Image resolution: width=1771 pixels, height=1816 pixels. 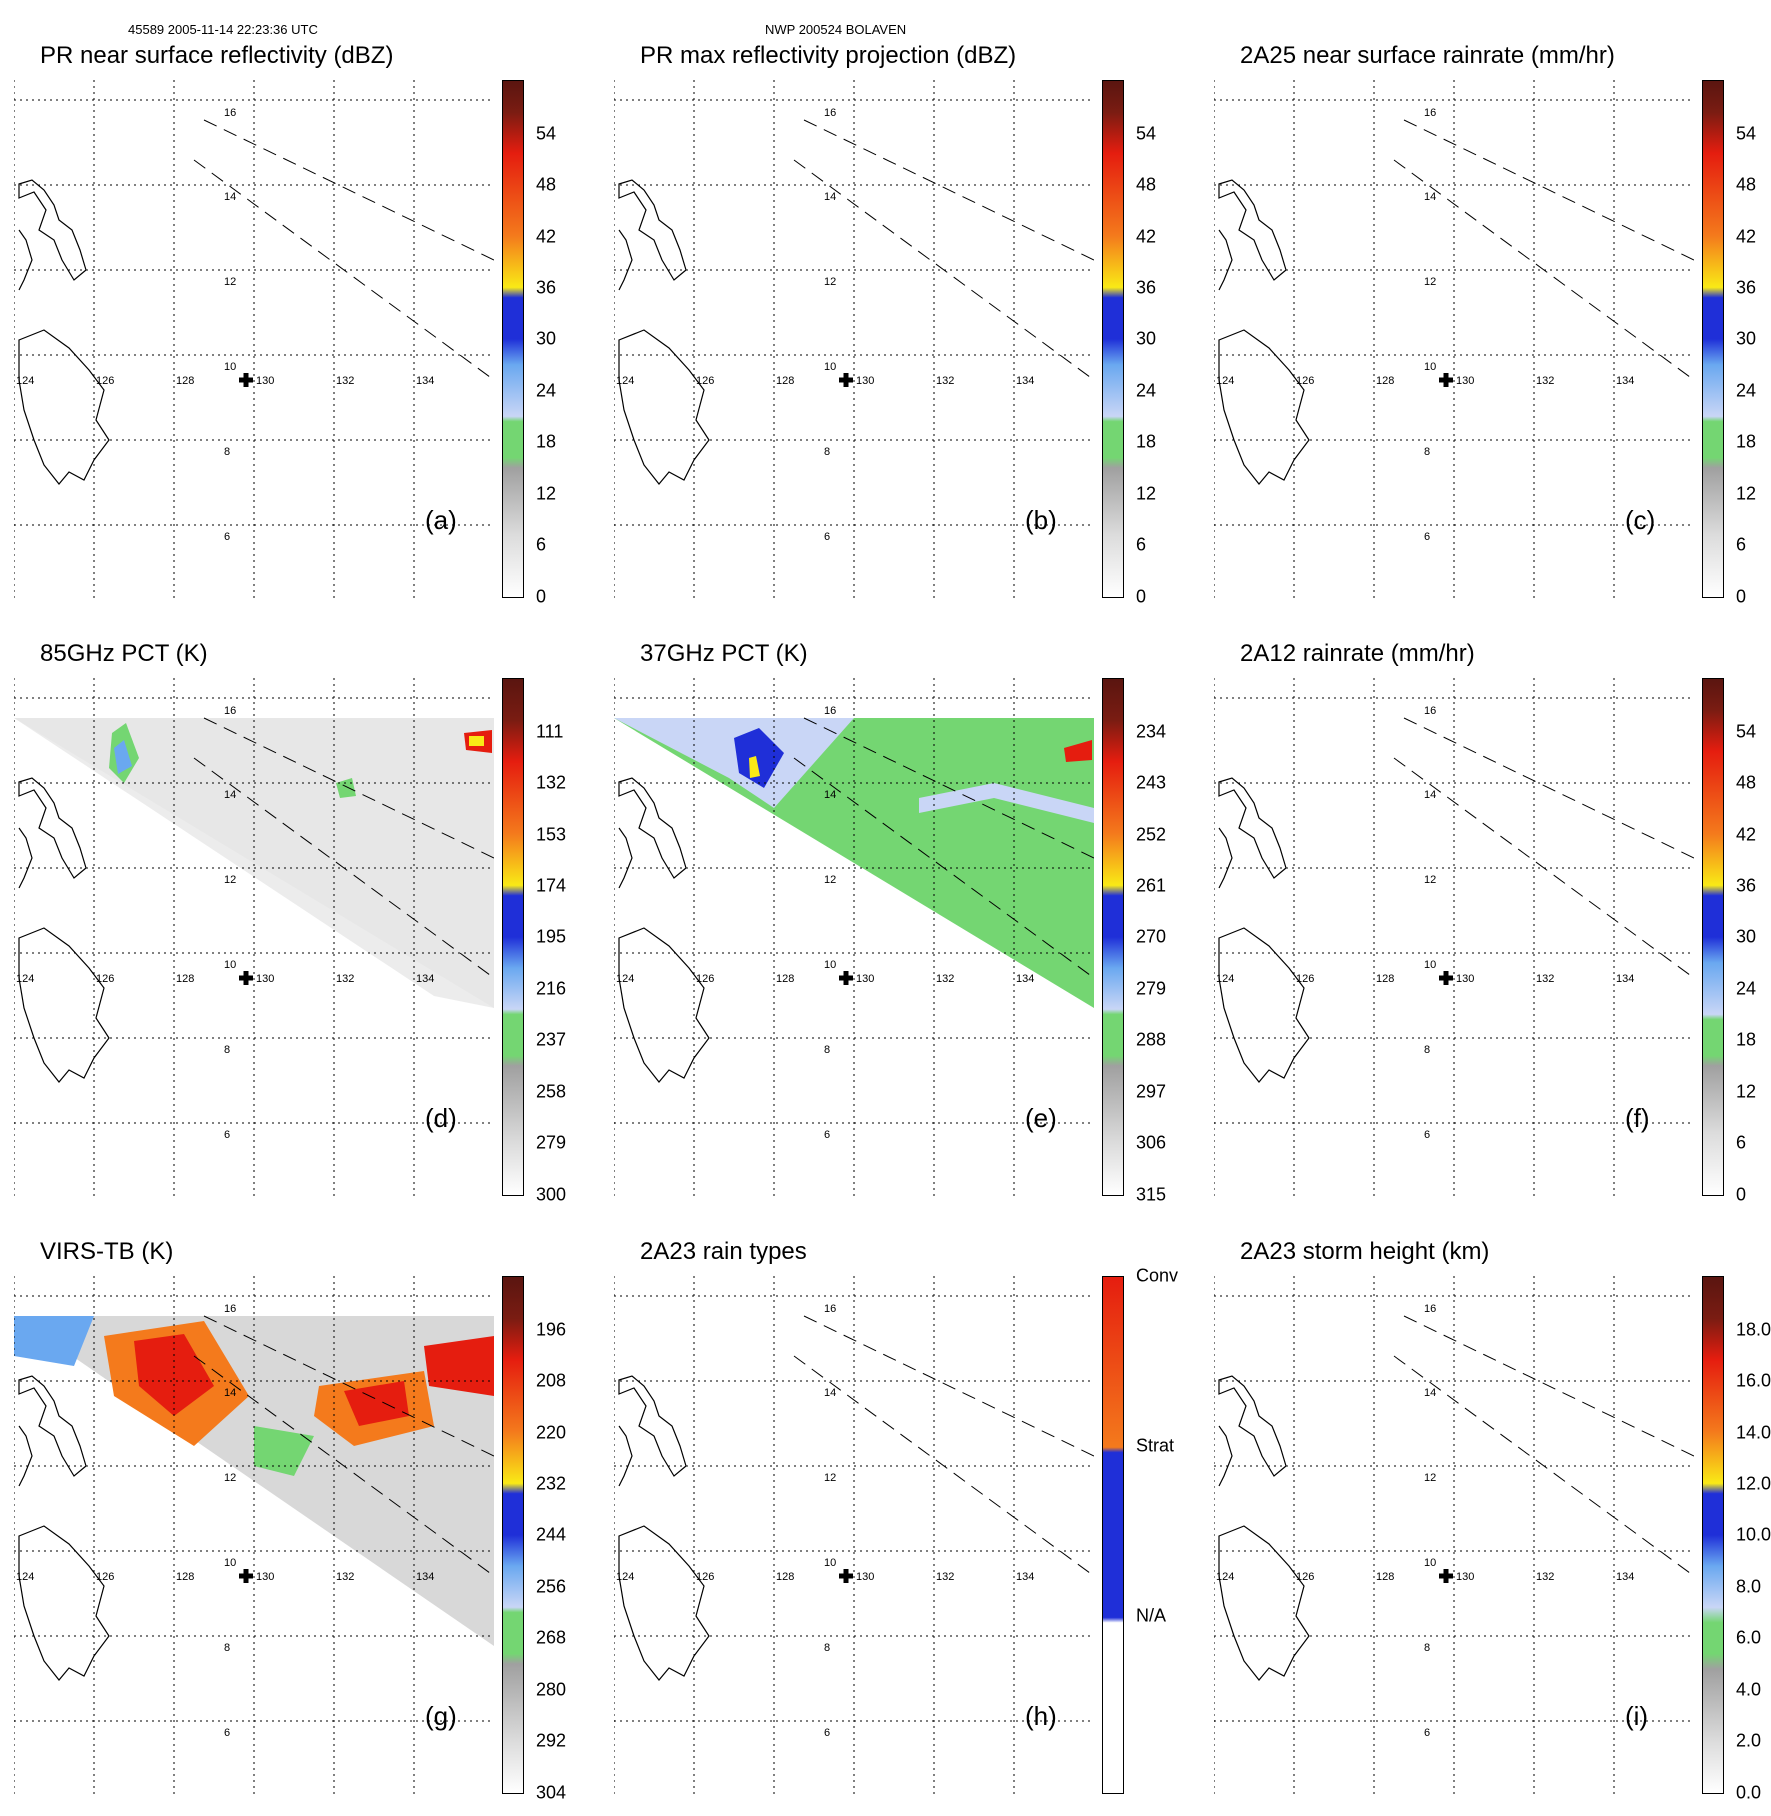 I want to click on colorbar-tick-label: 153, so click(x=551, y=834).